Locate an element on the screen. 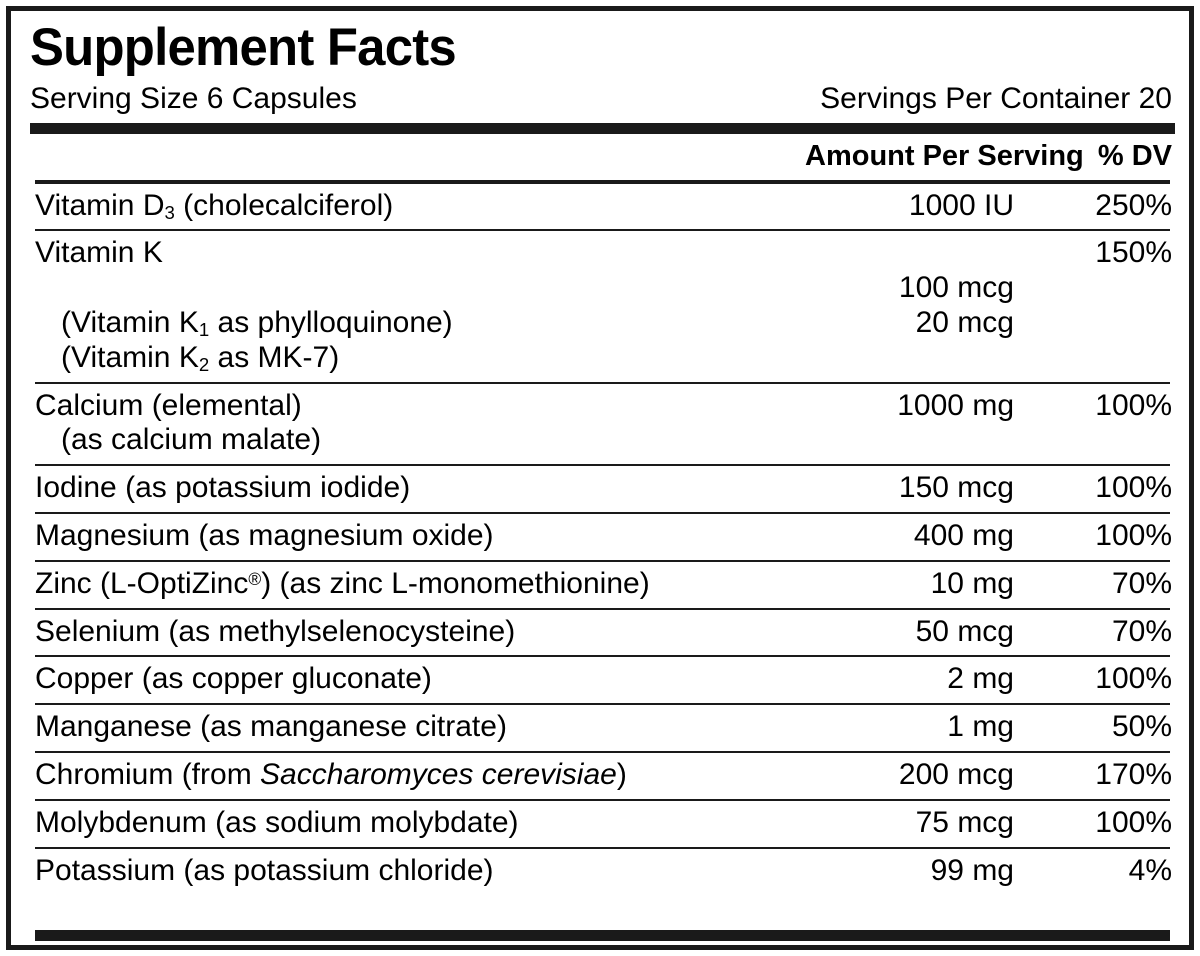  nutrient-amount: 1 mg is located at coordinates (980, 727).